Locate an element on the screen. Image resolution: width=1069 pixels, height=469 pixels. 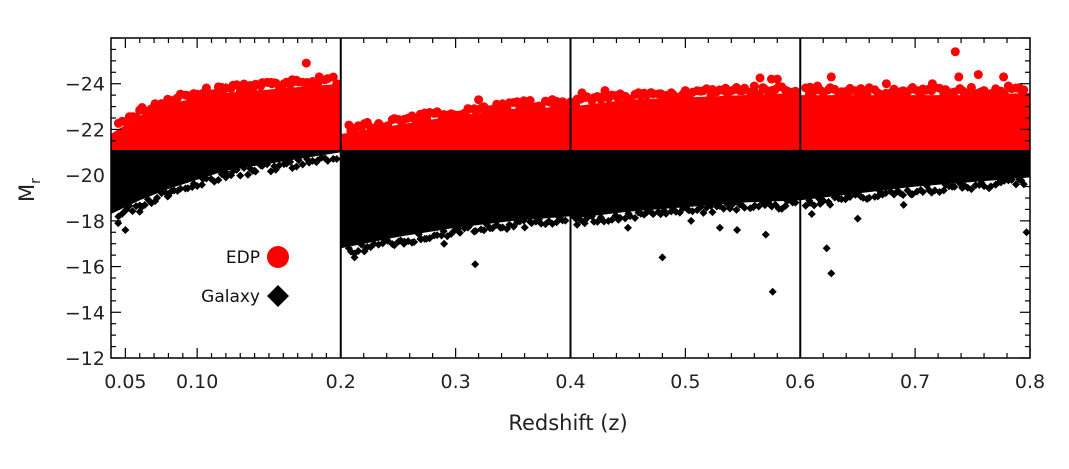
y-tick-label: −16 is located at coordinates (85, 268).